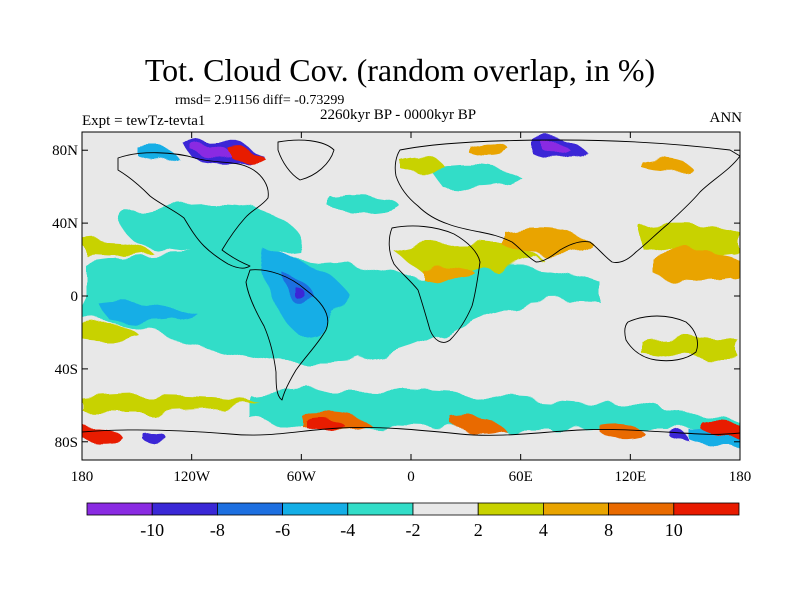 The height and width of the screenshot is (600, 800). What do you see at coordinates (411, 477) in the screenshot?
I see `lon-tick-label: 0` at bounding box center [411, 477].